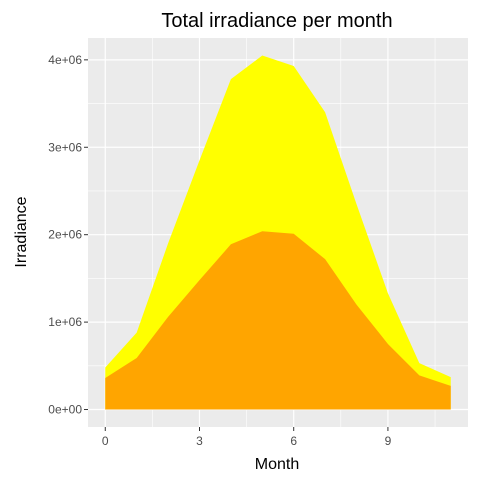 The height and width of the screenshot is (480, 480). I want to click on y-axis-title: Irradiance, so click(21, 231).